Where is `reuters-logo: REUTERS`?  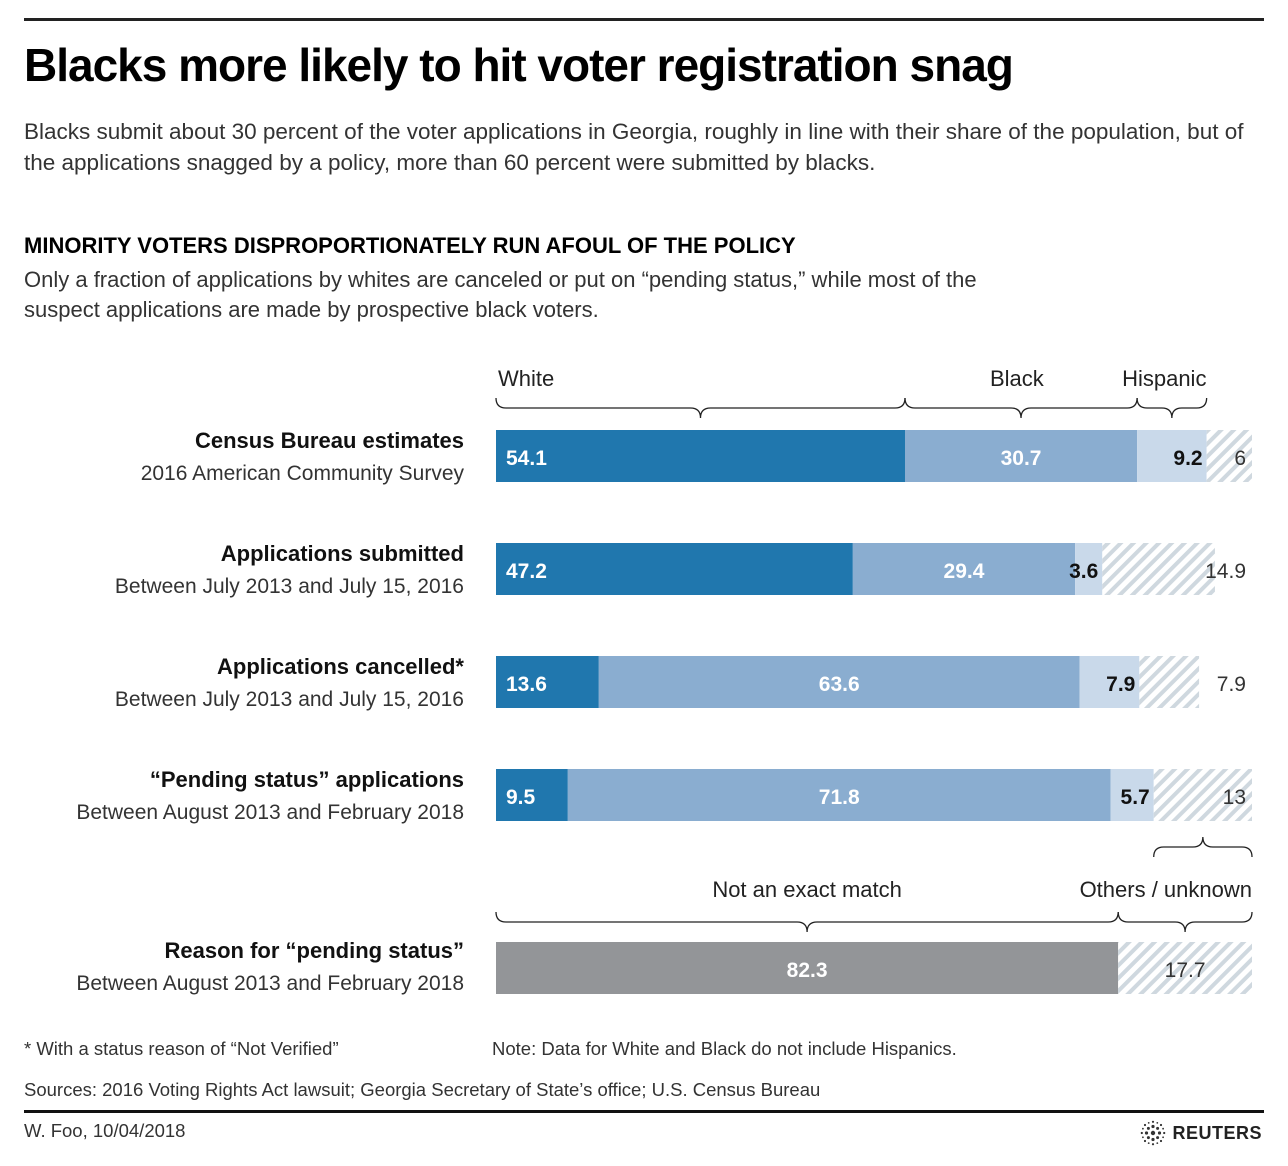
reuters-logo: REUTERS is located at coordinates (1201, 1133).